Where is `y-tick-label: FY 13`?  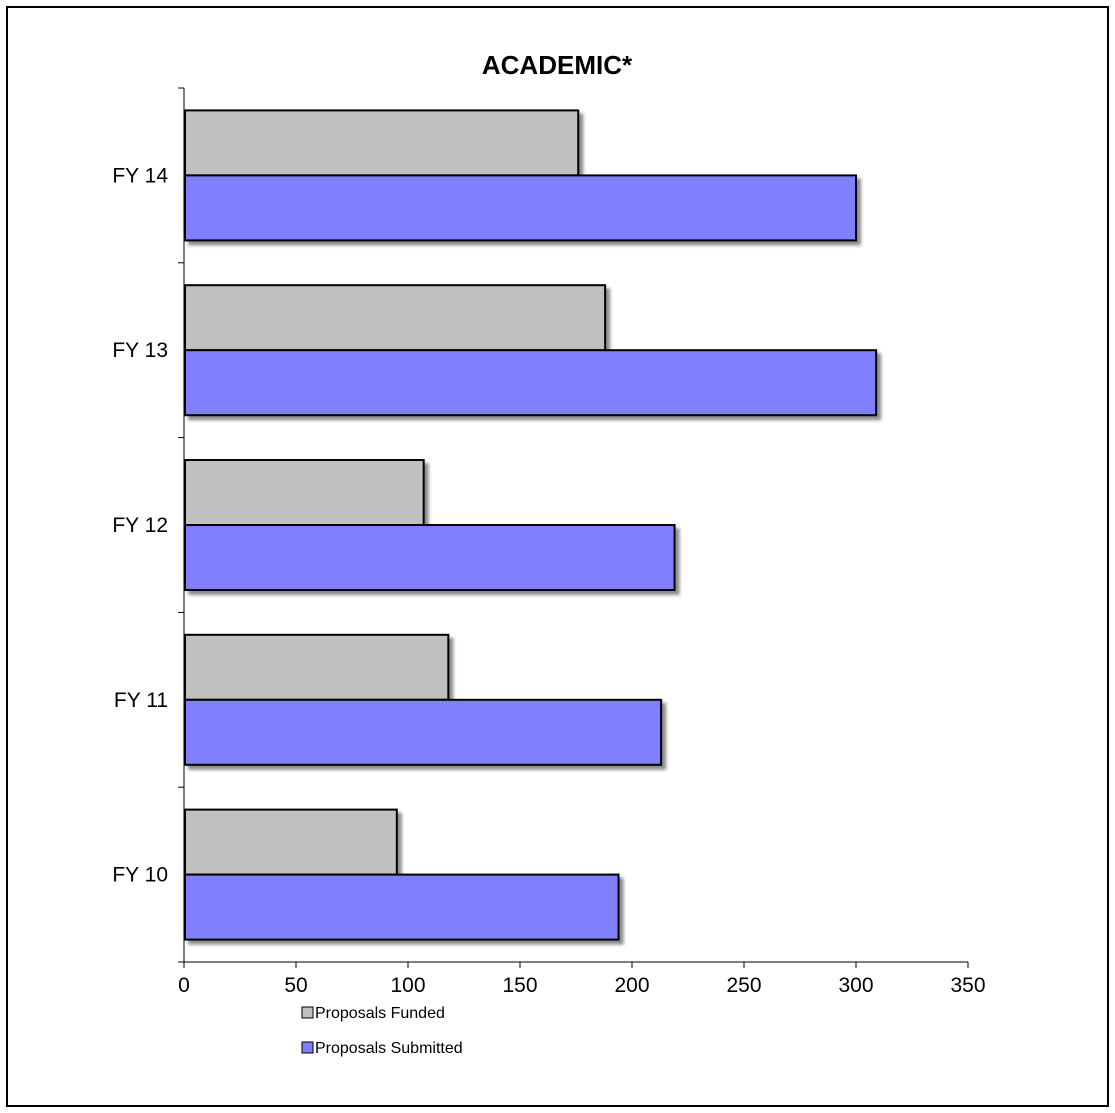 y-tick-label: FY 13 is located at coordinates (140, 350).